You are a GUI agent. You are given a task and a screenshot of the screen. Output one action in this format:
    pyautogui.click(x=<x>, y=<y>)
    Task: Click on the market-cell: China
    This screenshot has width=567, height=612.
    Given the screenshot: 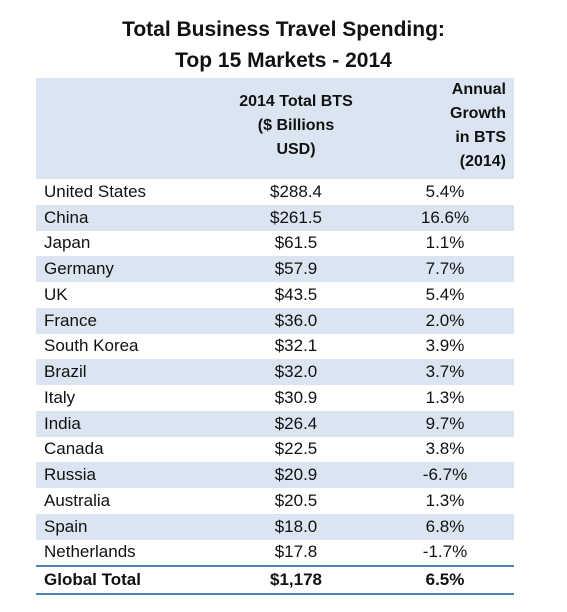 What is the action you would take?
    pyautogui.click(x=66, y=217)
    